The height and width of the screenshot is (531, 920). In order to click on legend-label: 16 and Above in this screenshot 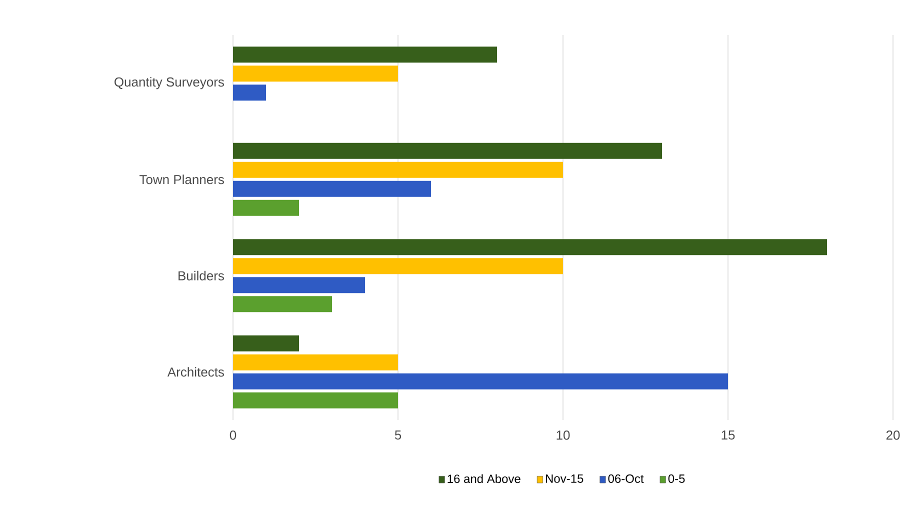, I will do `click(484, 479)`.